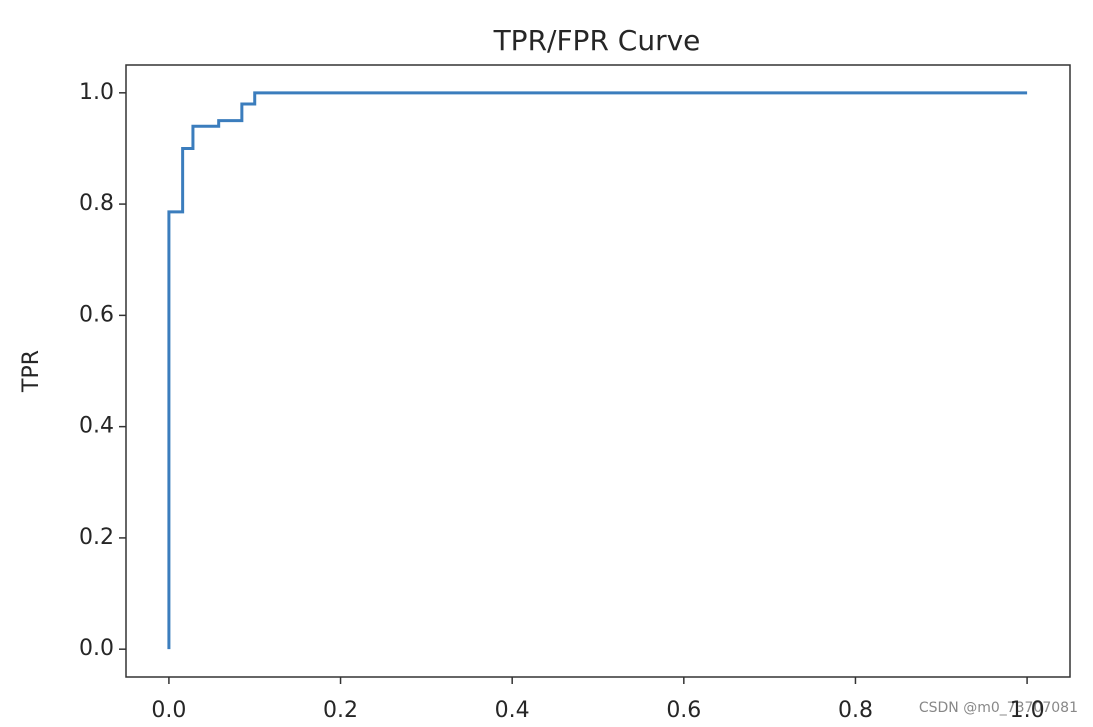 The height and width of the screenshot is (727, 1093). I want to click on x-tick-label: 0.8, so click(855, 710).